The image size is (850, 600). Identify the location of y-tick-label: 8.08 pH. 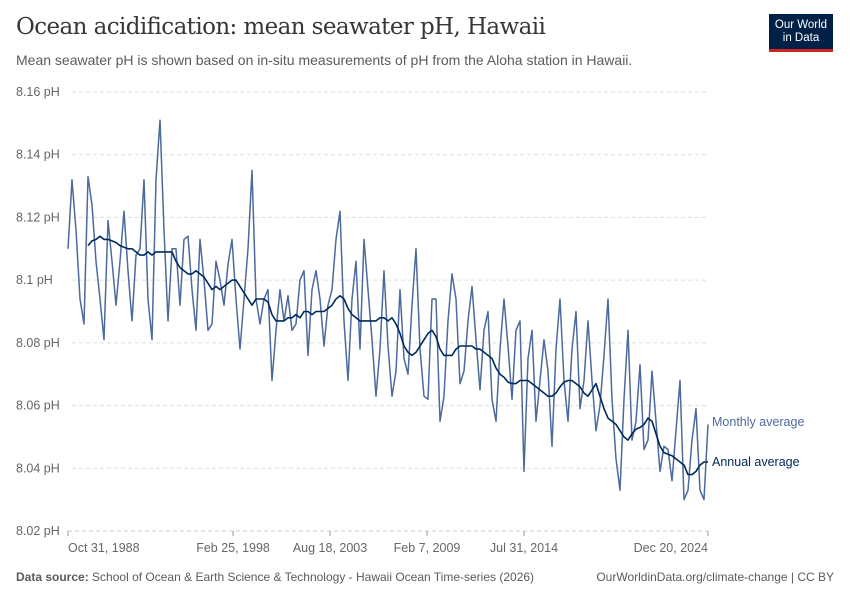
(38, 343).